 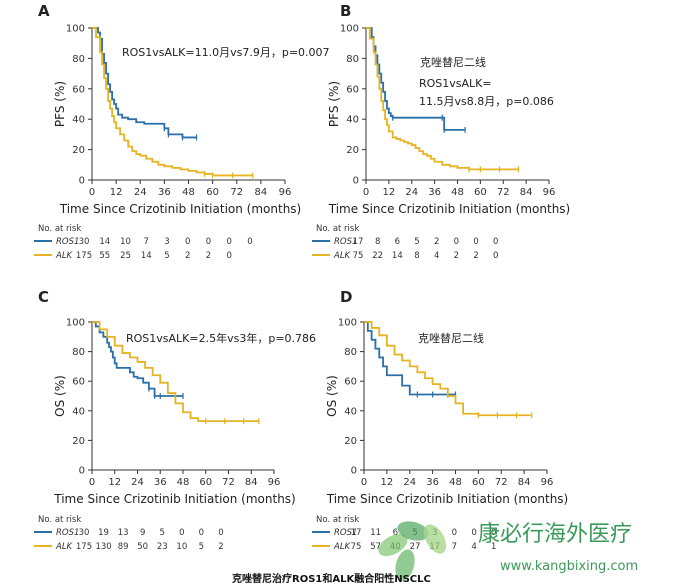 What do you see at coordinates (375, 533) in the screenshot?
I see `risk-cell: 11` at bounding box center [375, 533].